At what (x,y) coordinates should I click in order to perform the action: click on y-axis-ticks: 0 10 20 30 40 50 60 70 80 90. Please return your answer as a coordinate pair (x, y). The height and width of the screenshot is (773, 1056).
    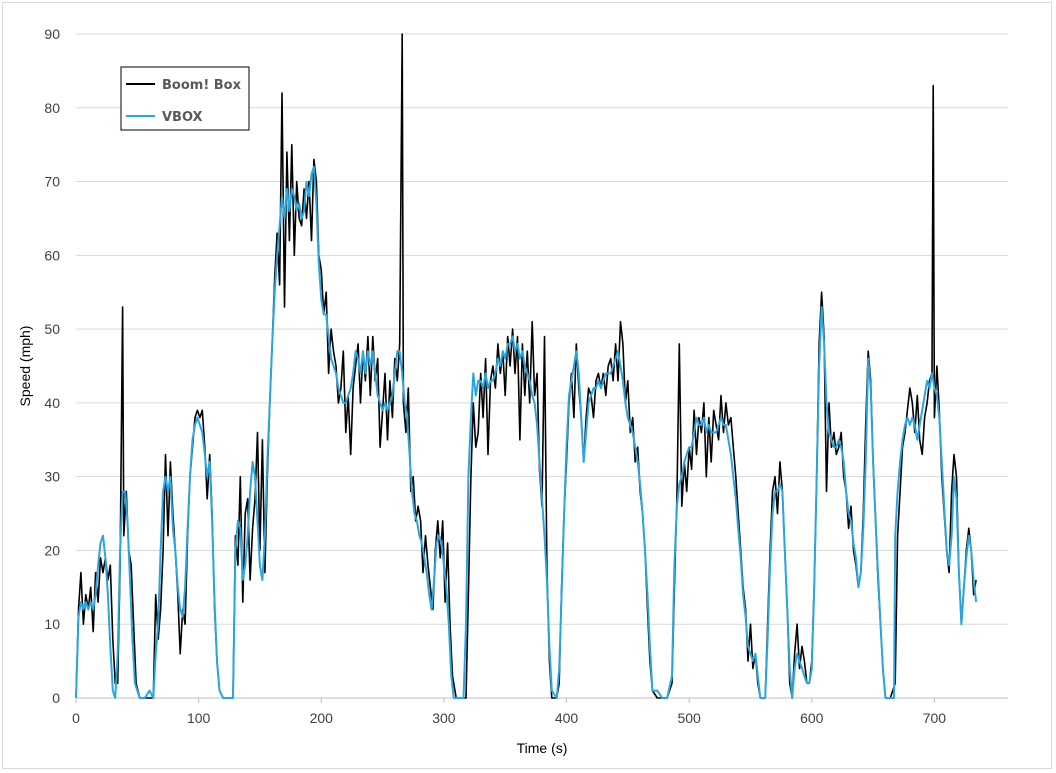
    Looking at the image, I should click on (52, 366).